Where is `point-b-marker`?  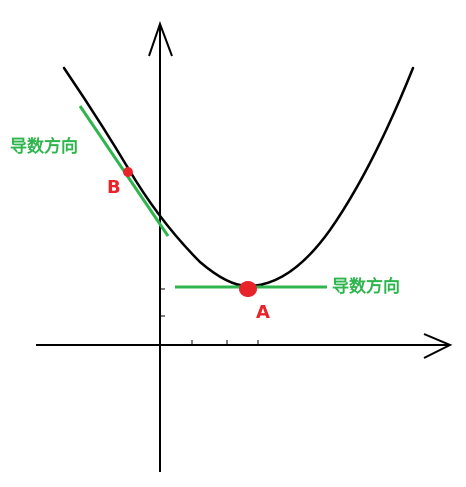 point-b-marker is located at coordinates (128, 172).